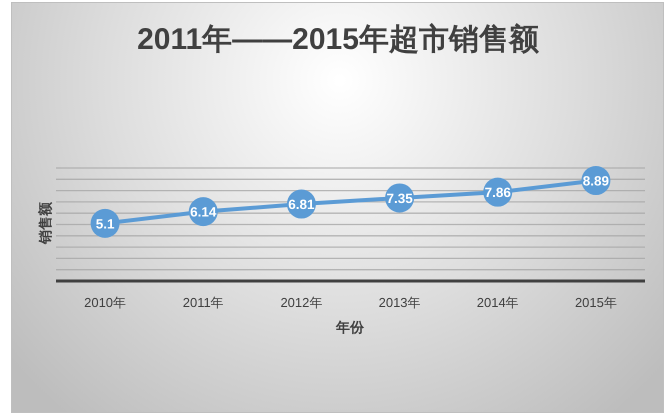  Describe the element at coordinates (350, 327) in the screenshot. I see `x-axis-title: 年份` at that location.